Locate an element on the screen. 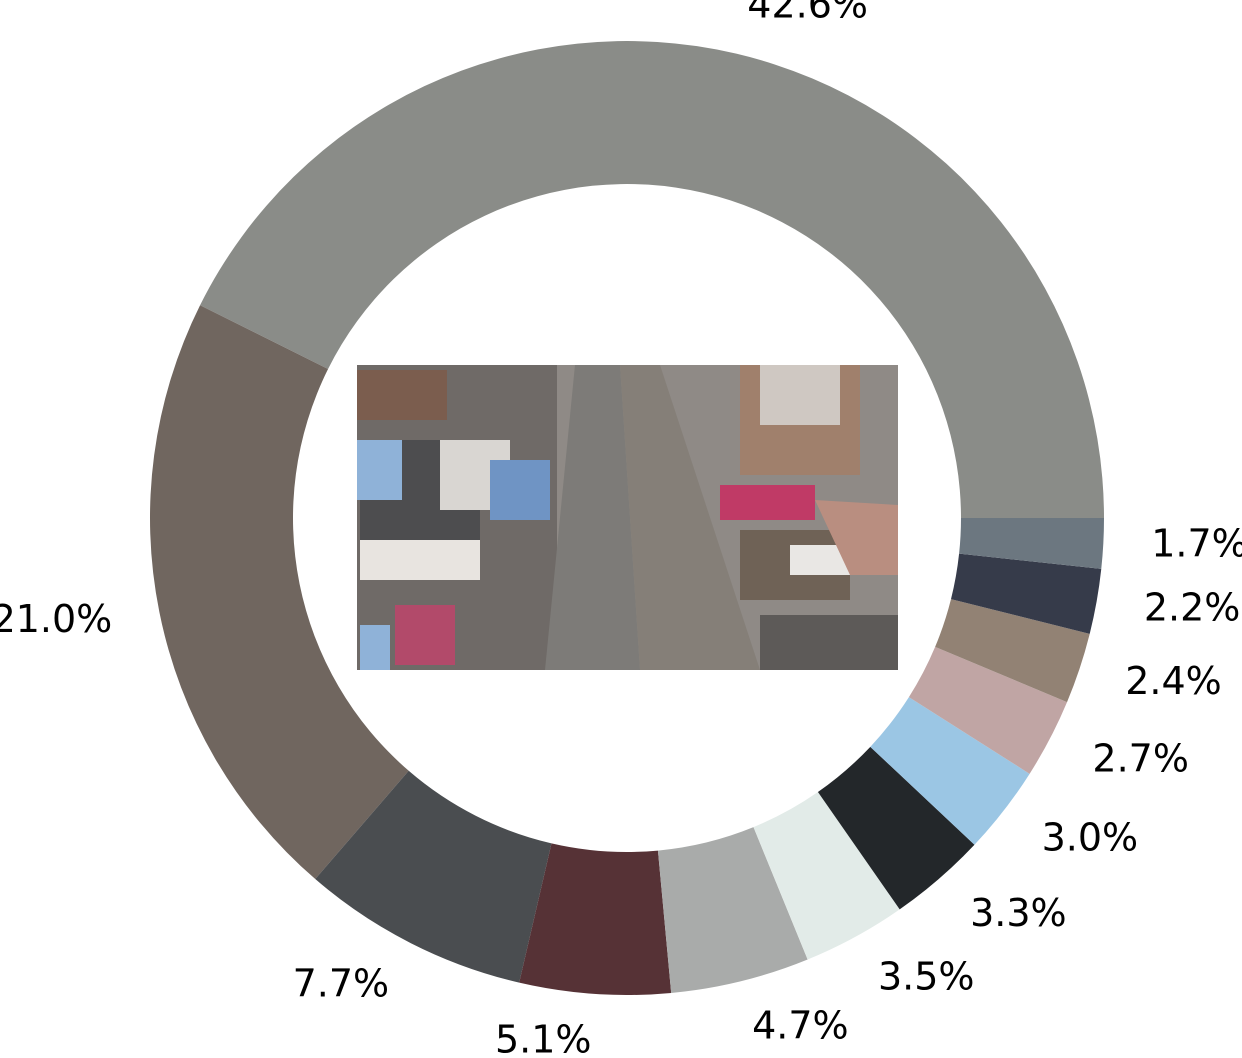  value-label: 3.0% is located at coordinates (1090, 838).